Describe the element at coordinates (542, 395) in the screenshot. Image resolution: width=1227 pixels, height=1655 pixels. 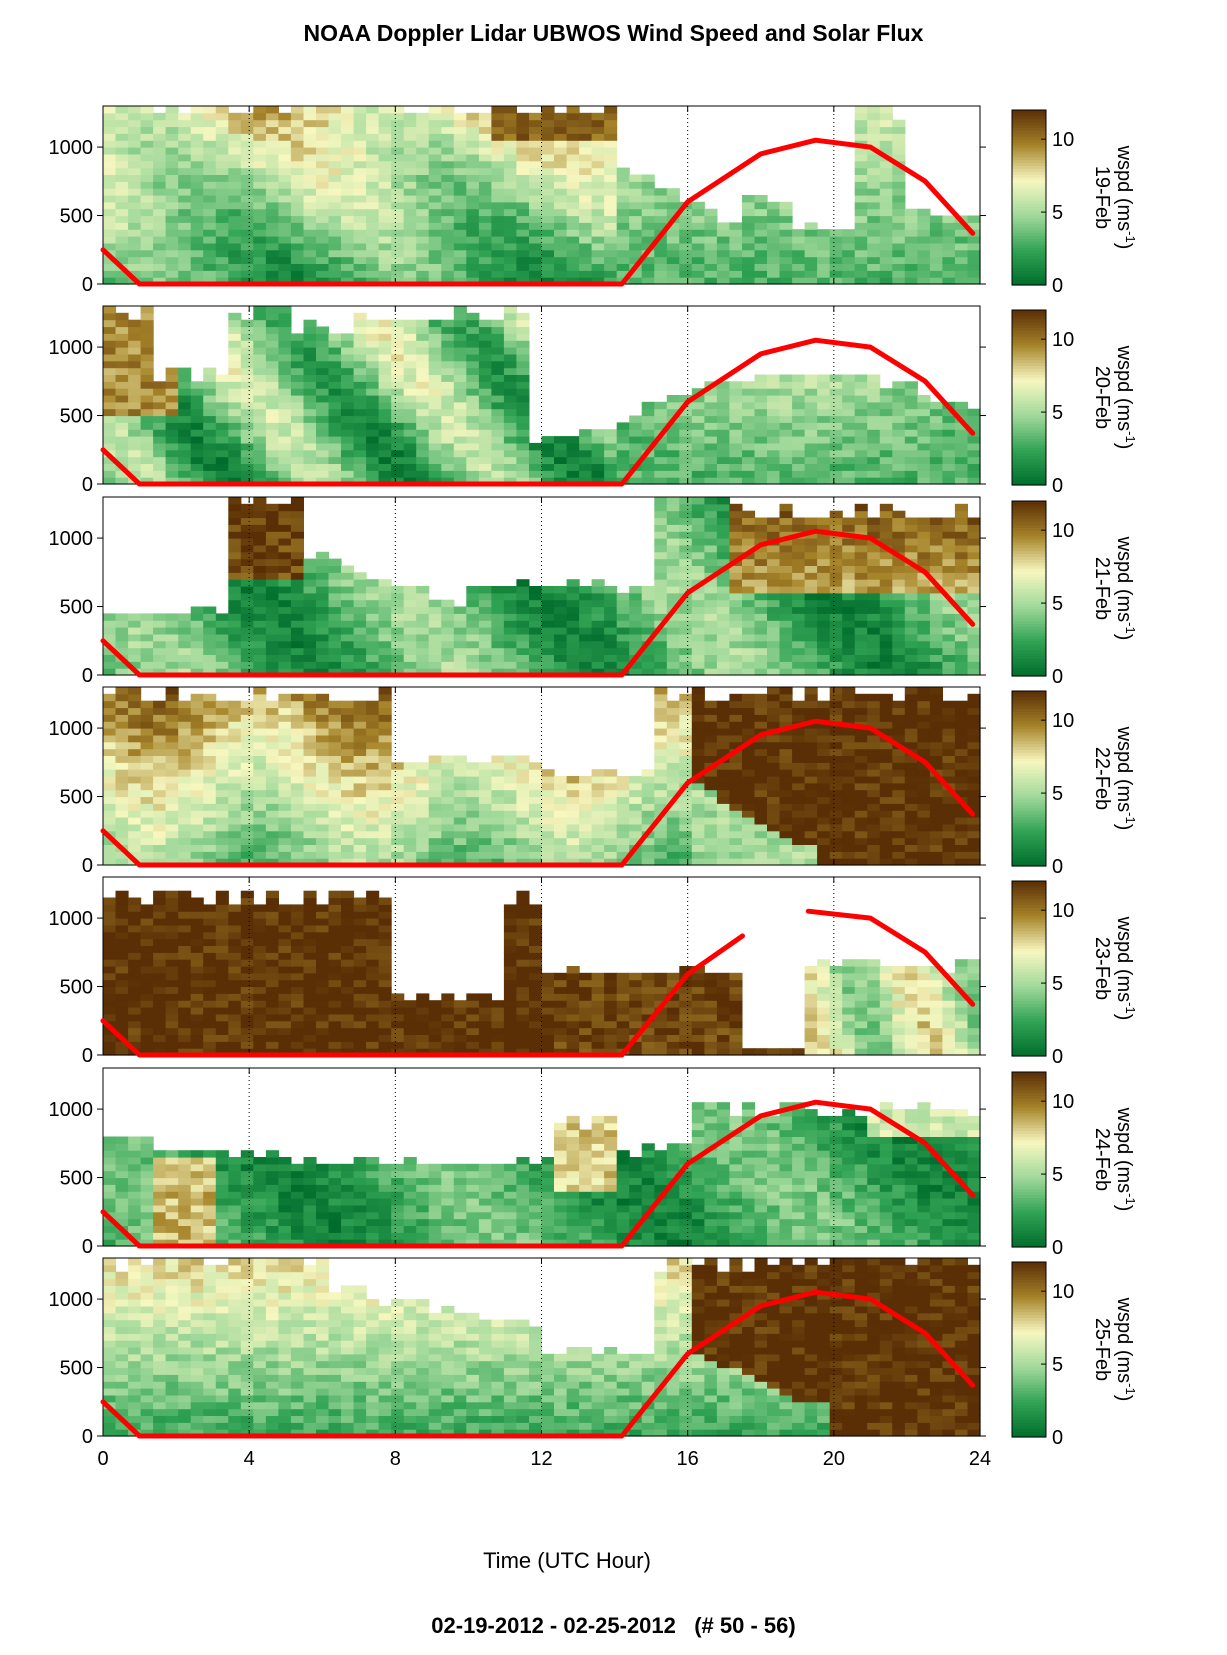
I see `heatmap-20-Feb` at that location.